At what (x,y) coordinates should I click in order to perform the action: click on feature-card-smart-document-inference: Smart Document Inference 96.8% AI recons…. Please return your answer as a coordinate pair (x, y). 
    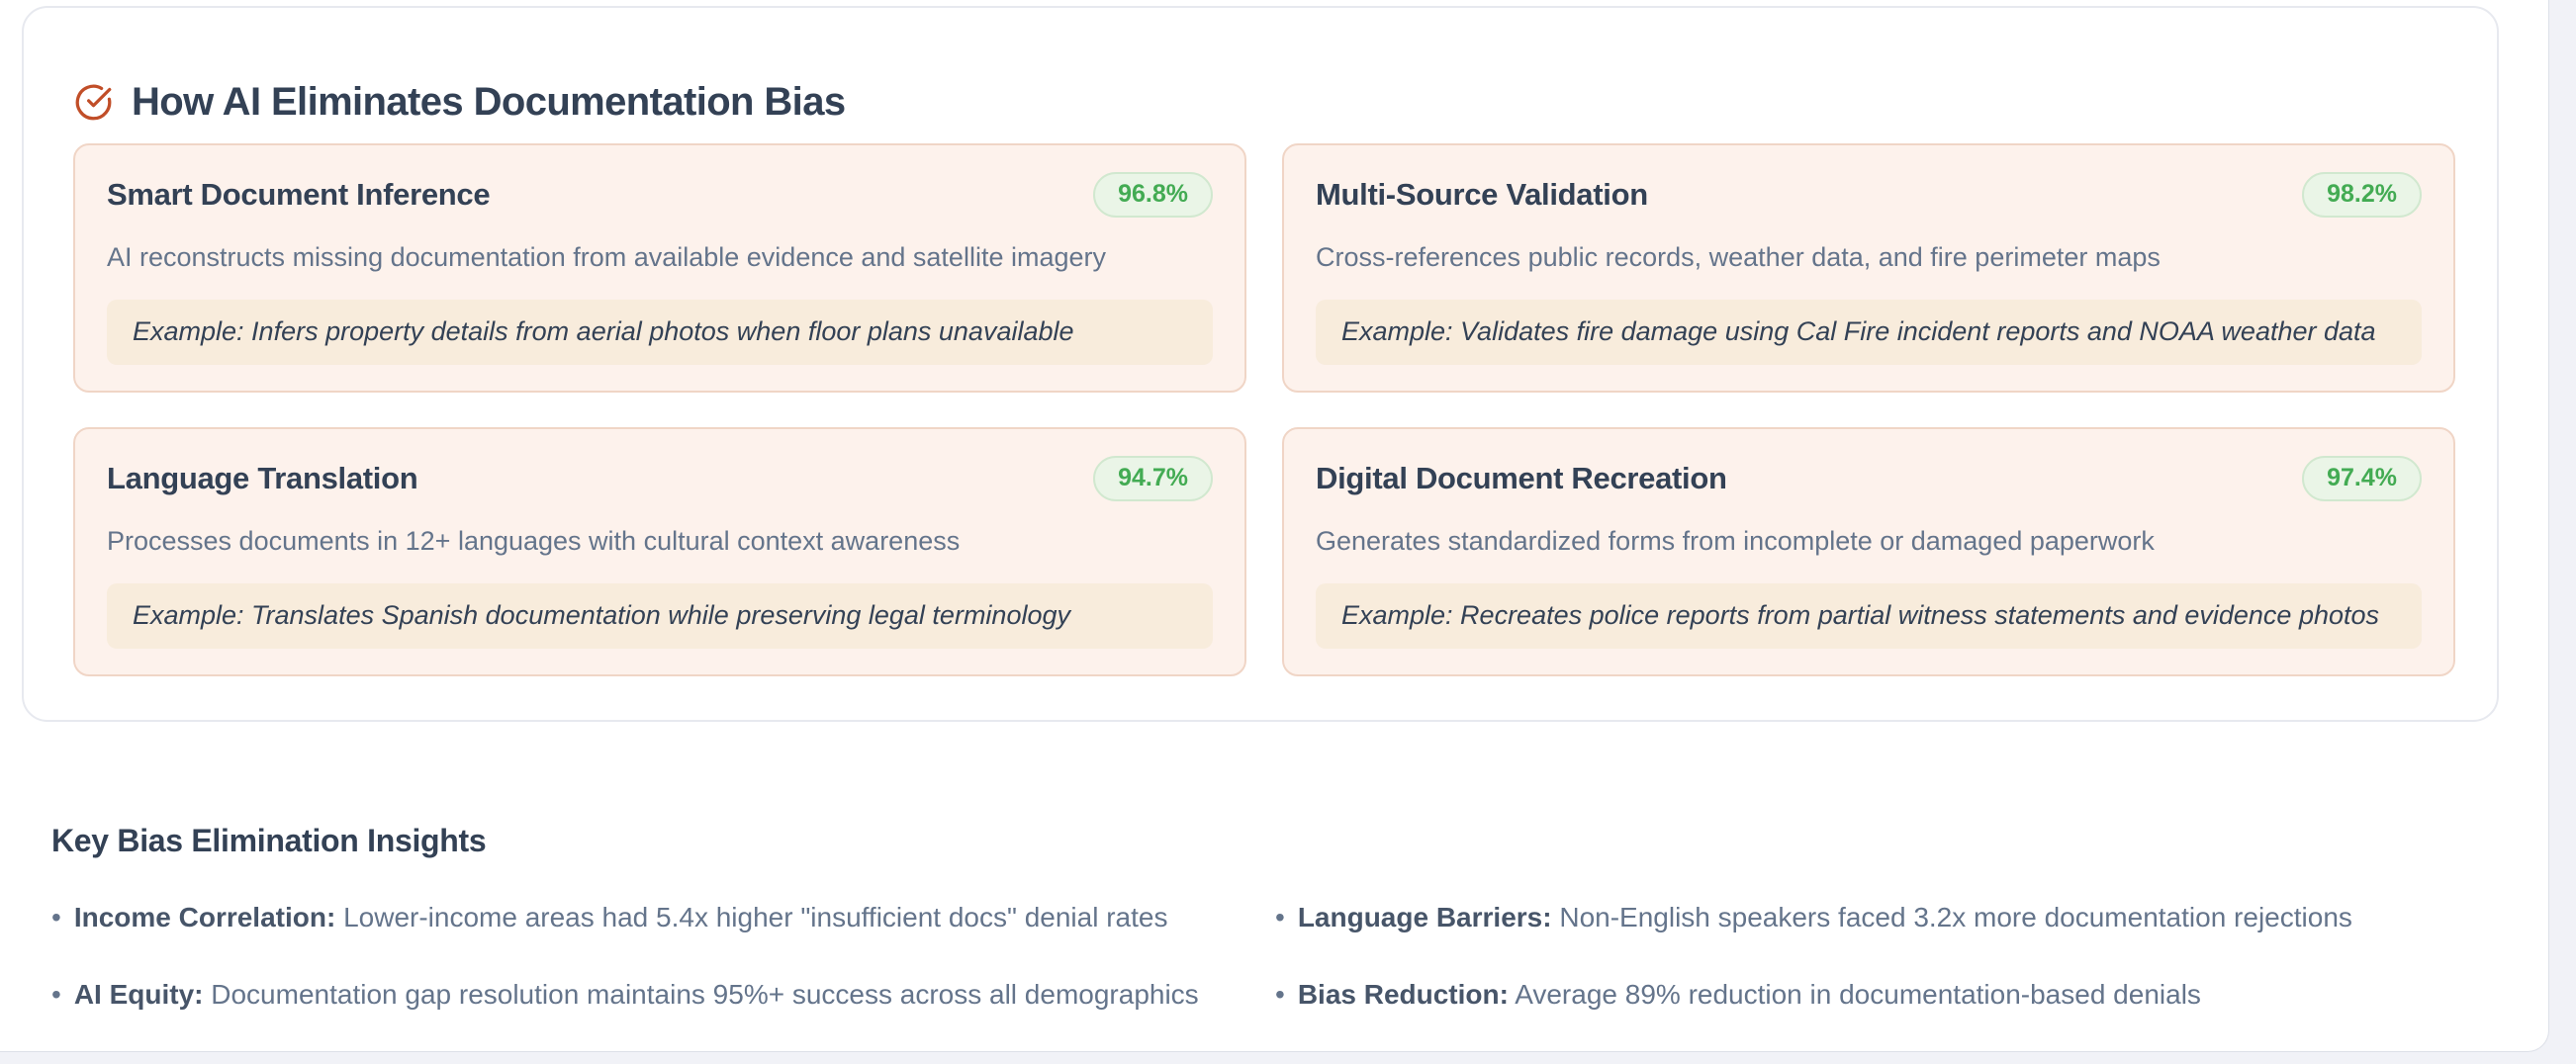
    Looking at the image, I should click on (660, 268).